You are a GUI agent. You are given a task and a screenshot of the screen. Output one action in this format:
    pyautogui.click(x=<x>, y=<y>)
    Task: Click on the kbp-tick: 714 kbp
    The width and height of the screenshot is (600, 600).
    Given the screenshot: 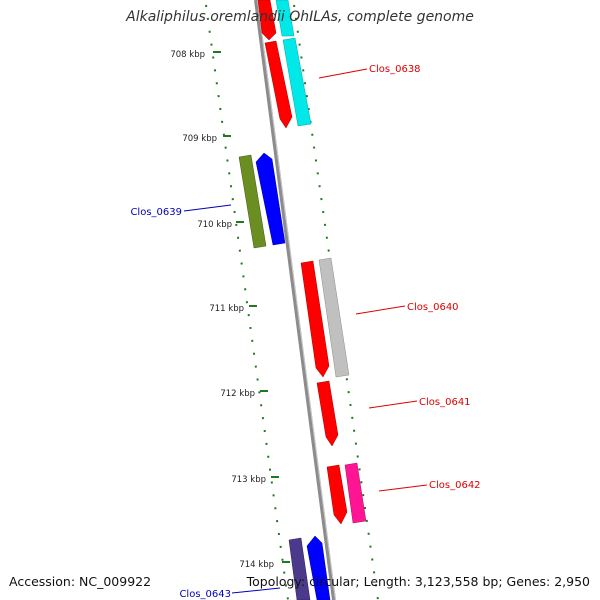 What is the action you would take?
    pyautogui.click(x=264, y=565)
    